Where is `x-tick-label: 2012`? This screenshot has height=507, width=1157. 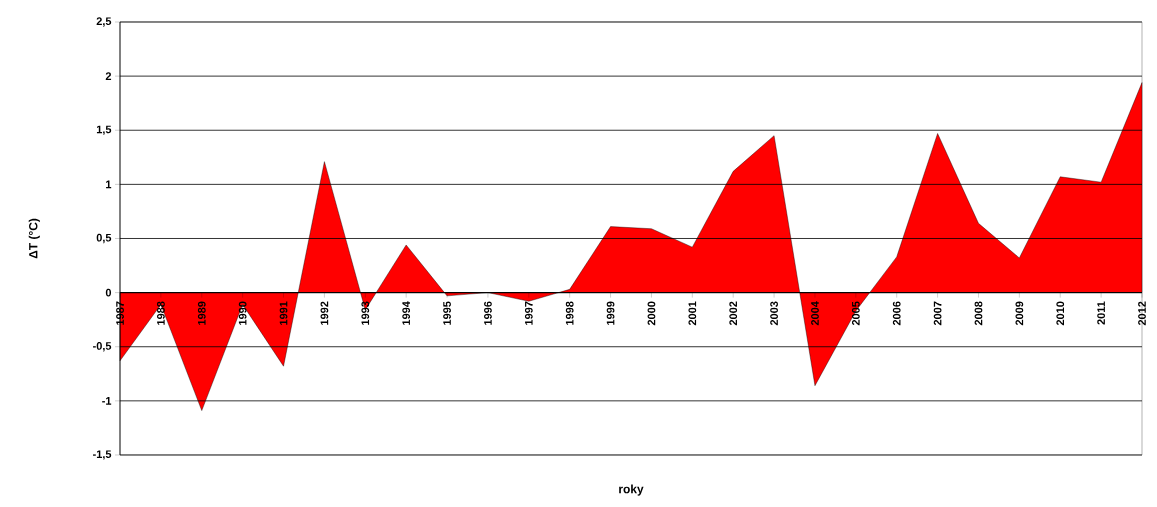 x-tick-label: 2012 is located at coordinates (1142, 313).